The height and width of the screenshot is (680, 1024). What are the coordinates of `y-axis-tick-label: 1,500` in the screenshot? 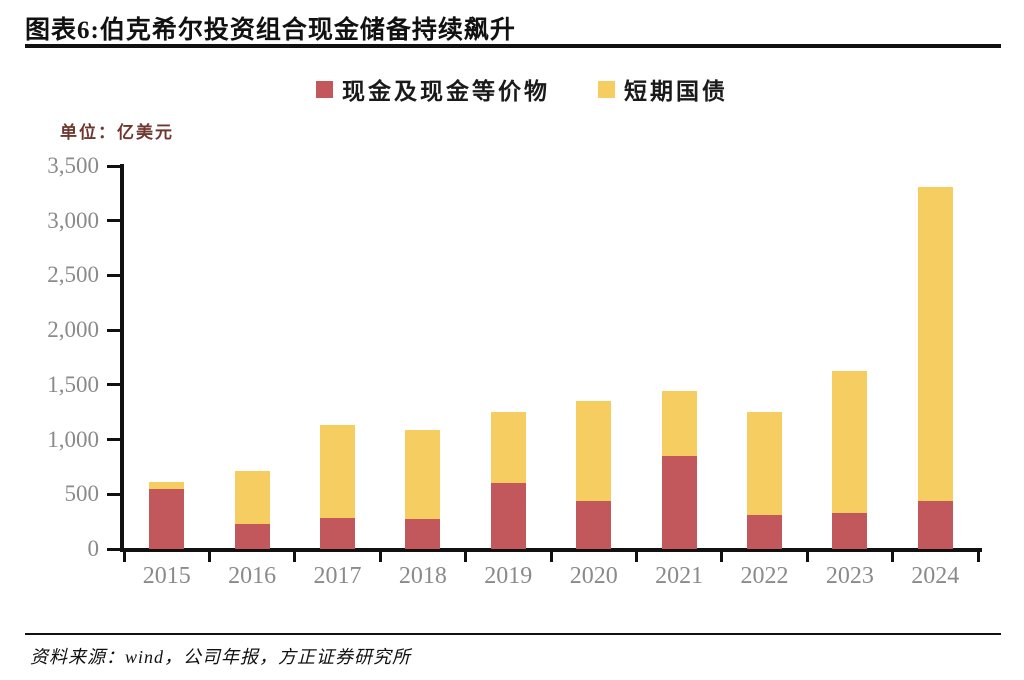 It's located at (73, 384).